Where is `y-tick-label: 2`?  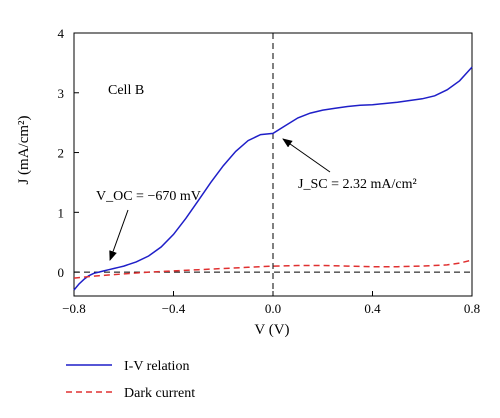
y-tick-label: 2 is located at coordinates (61, 153).